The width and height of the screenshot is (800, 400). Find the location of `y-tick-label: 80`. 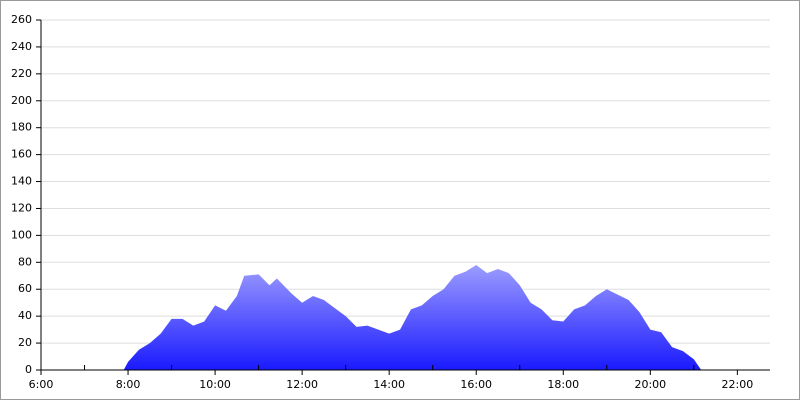

y-tick-label: 80 is located at coordinates (25, 261).